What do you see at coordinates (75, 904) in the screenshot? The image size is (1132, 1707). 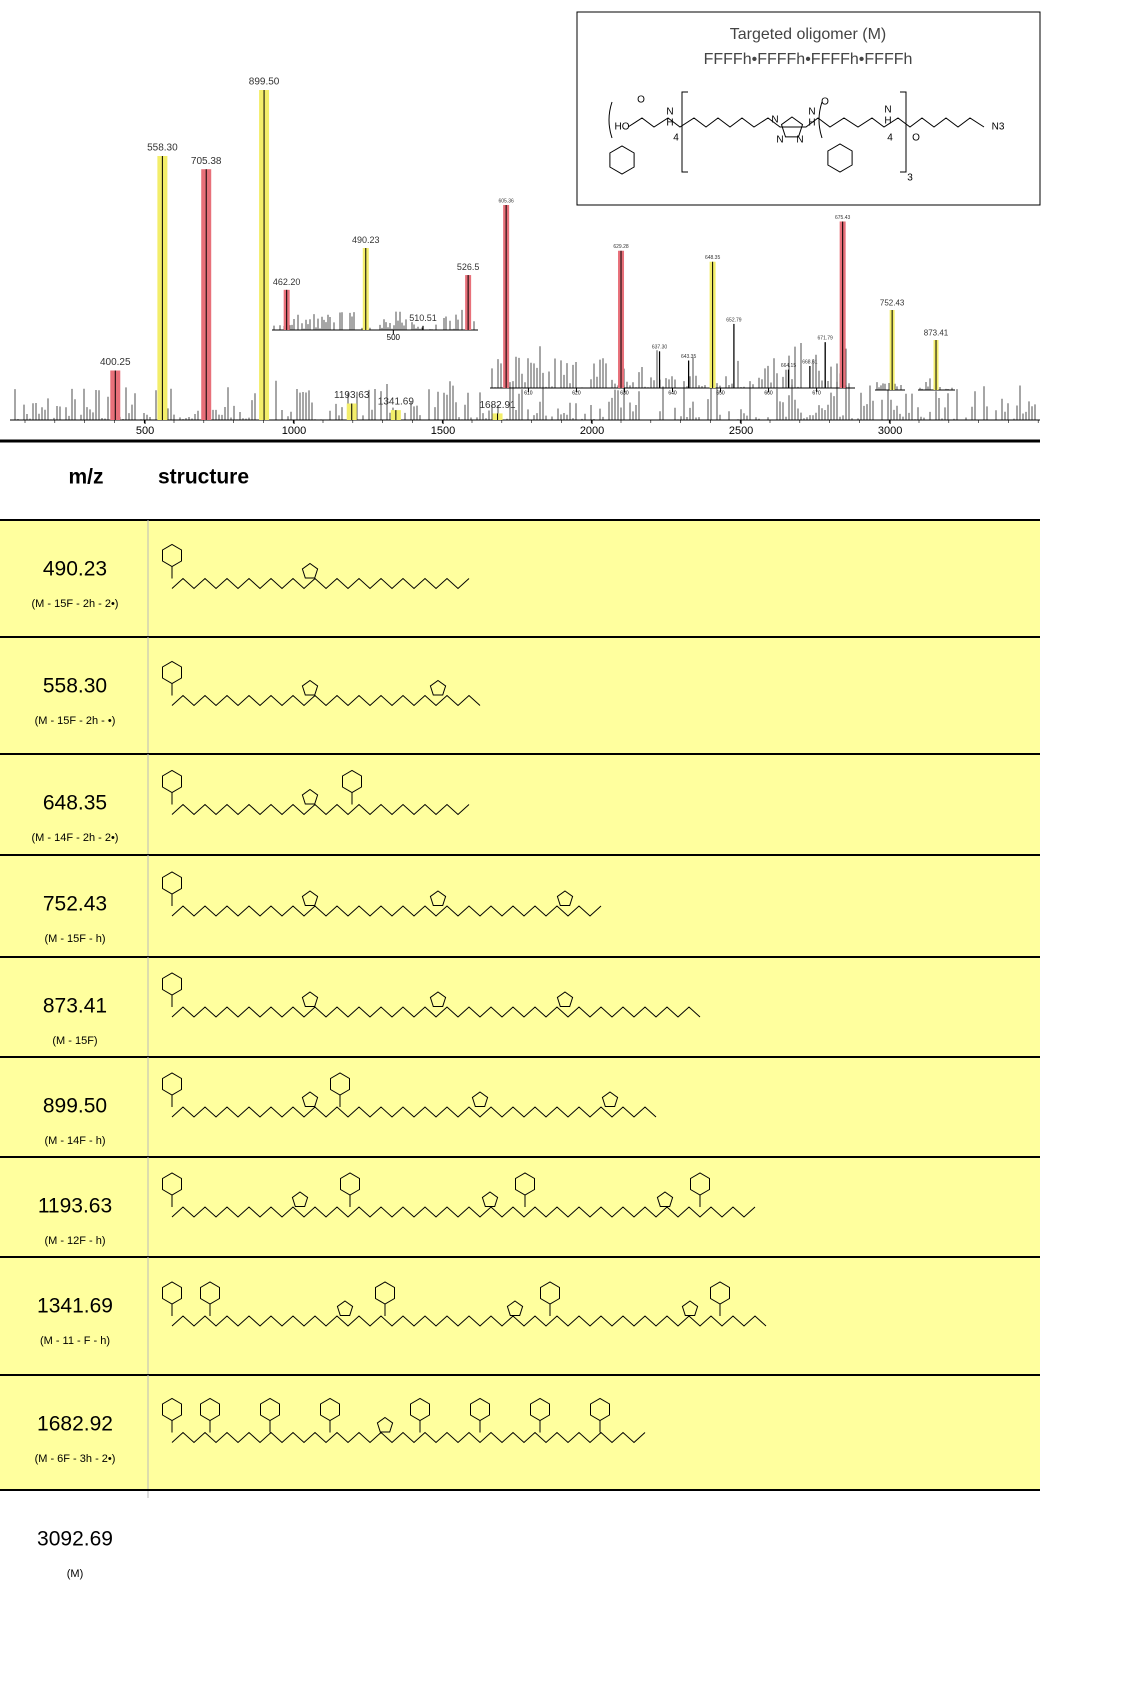 I see `mz-value: 752.43` at bounding box center [75, 904].